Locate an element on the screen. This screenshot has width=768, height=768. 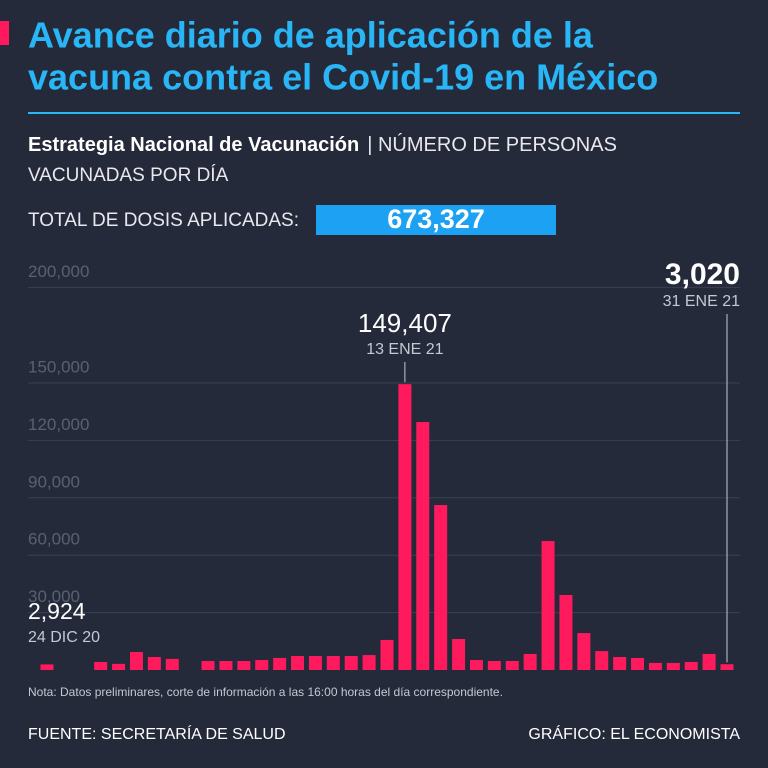
y-tick-label: 150,000 is located at coordinates (58, 366).